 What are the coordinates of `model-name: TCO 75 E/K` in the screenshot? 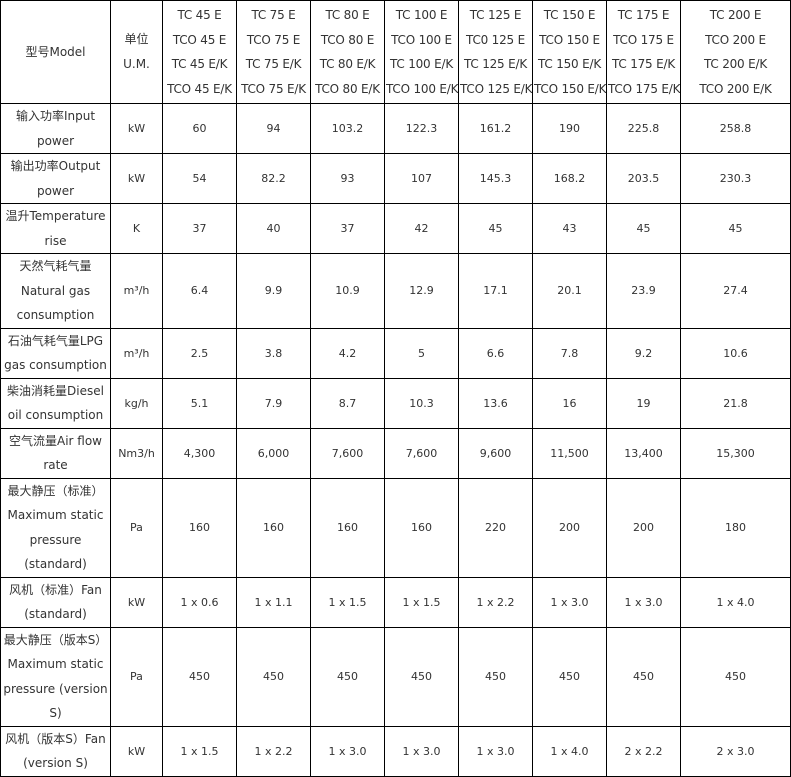 It's located at (273, 88).